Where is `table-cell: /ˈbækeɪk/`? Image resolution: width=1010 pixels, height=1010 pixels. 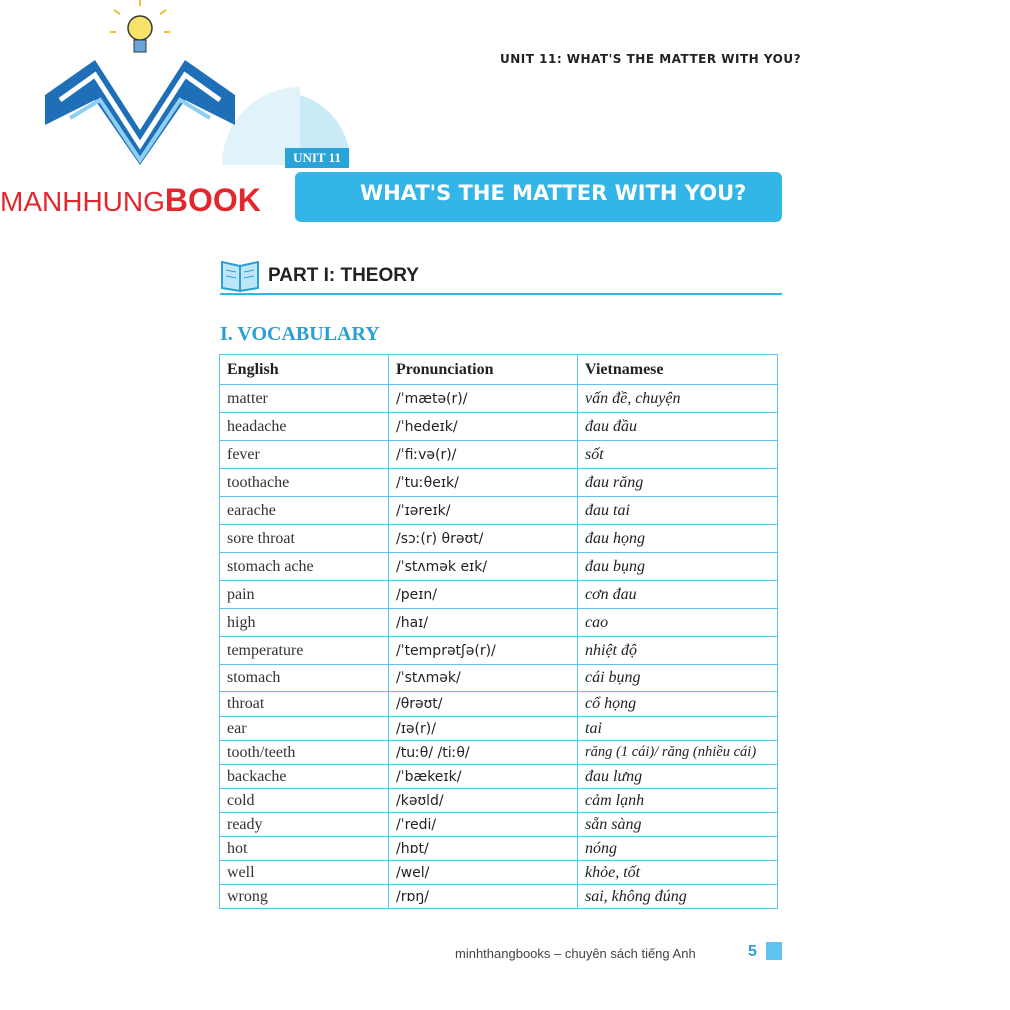
table-cell: /ˈbækeɪk/ is located at coordinates (483, 776).